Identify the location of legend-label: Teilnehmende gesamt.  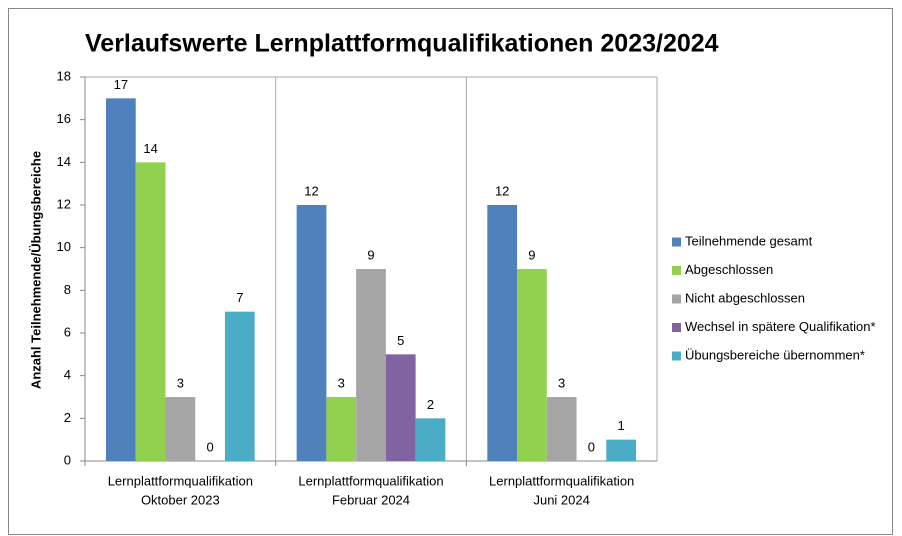
(749, 240).